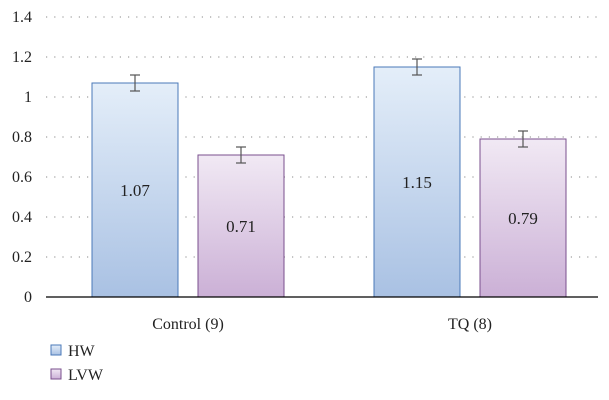 The image size is (609, 400). I want to click on x-axis-categories: Control (9) TQ (8), so click(322, 324).